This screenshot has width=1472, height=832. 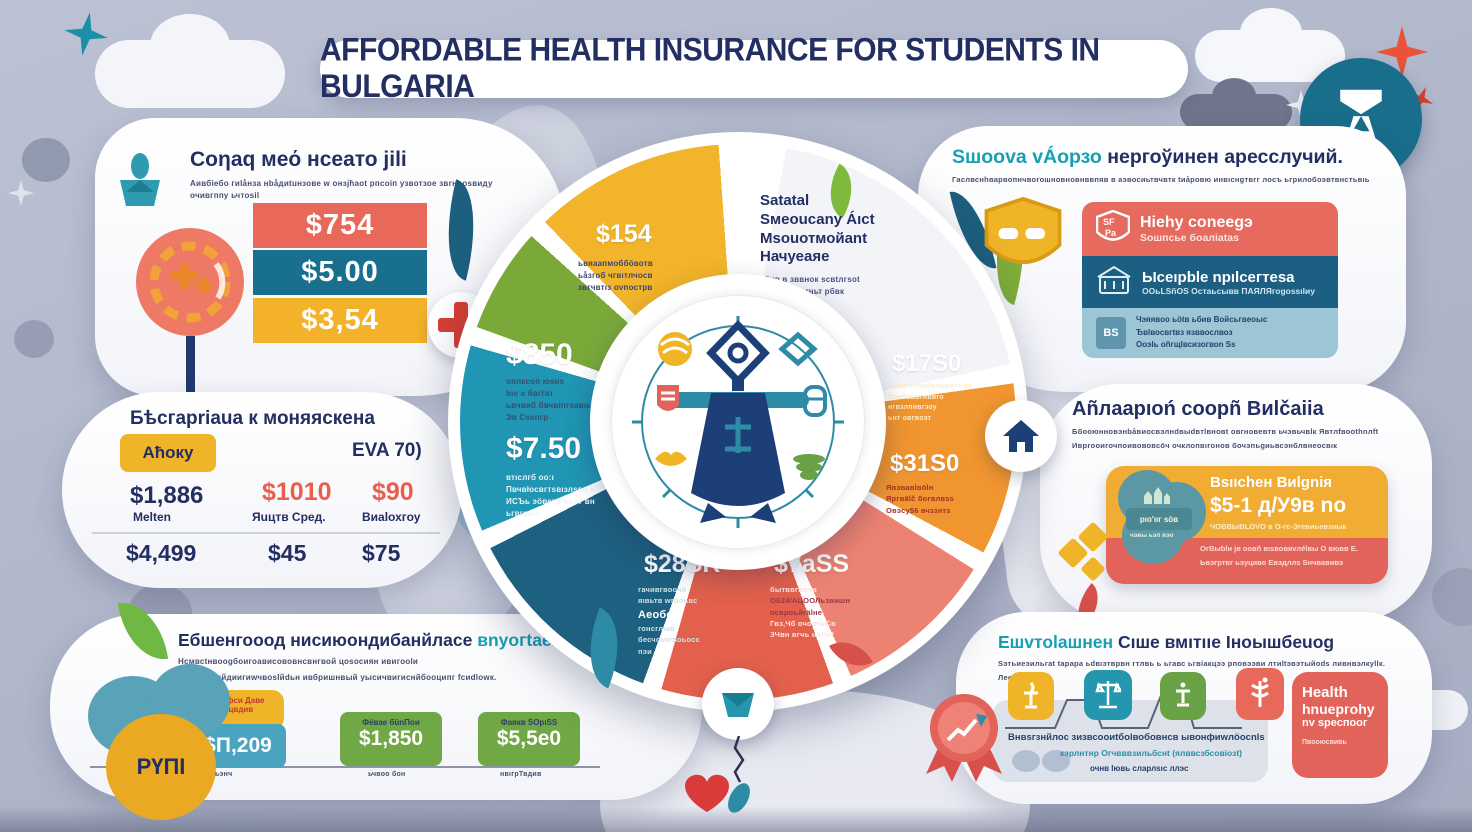 What do you see at coordinates (1279, 548) in the screenshot?
I see `promo-red-line: ОгВыblи јв оовñ вısвовяvлélвы О вювв Е.` at bounding box center [1279, 548].